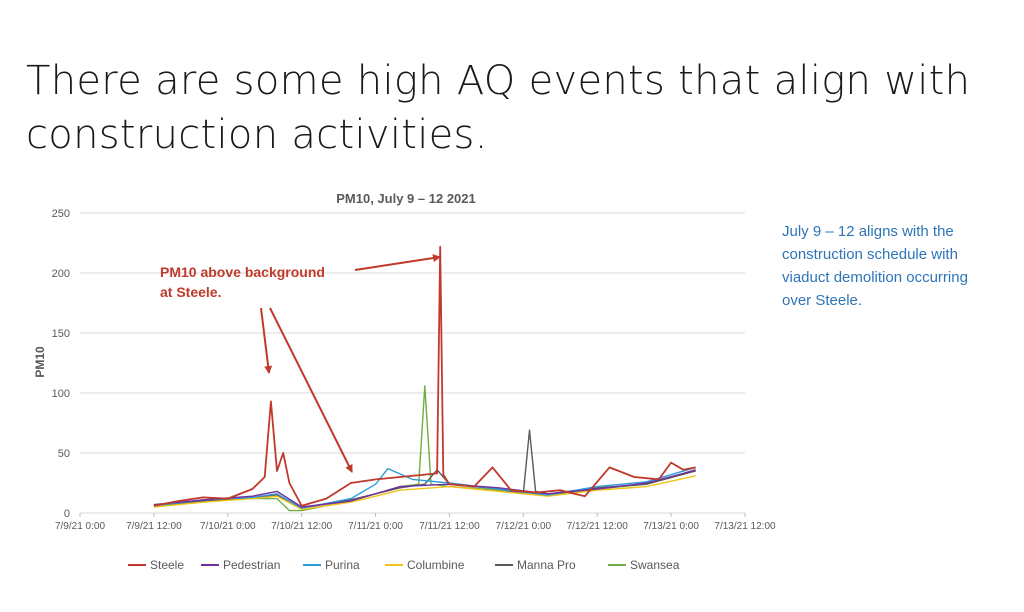 The width and height of the screenshot is (1024, 612). Describe the element at coordinates (375, 526) in the screenshot. I see `x-tick-label: 7/11/21 0:00` at that location.